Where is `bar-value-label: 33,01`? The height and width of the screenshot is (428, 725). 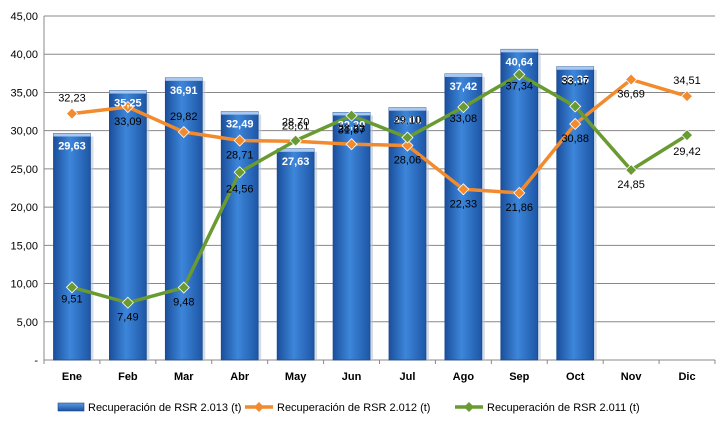
bar-value-label: 33,01 is located at coordinates (408, 121).